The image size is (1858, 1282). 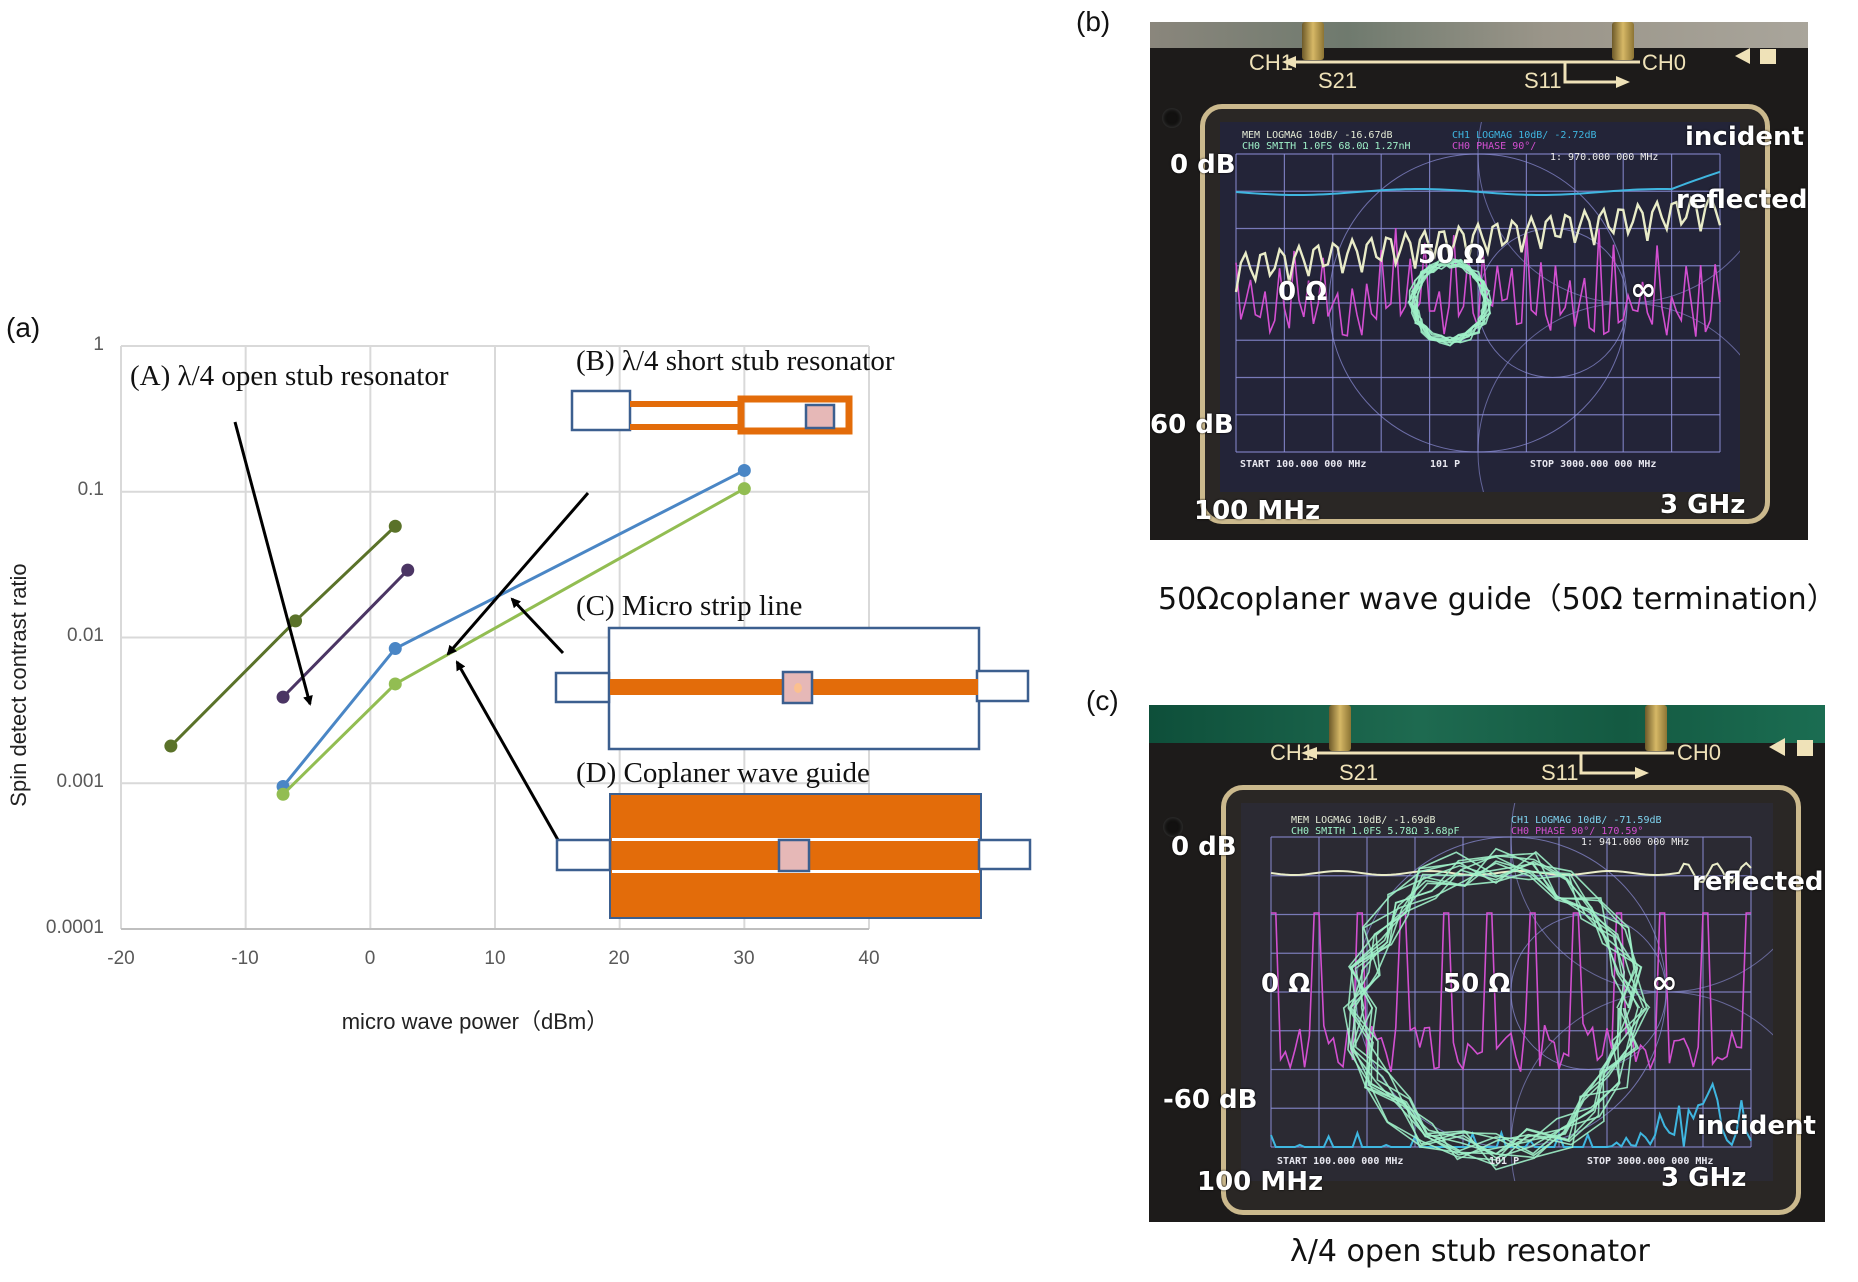 What do you see at coordinates (475, 1021) in the screenshot?
I see `x-axis-title: micro wave power（dBm）` at bounding box center [475, 1021].